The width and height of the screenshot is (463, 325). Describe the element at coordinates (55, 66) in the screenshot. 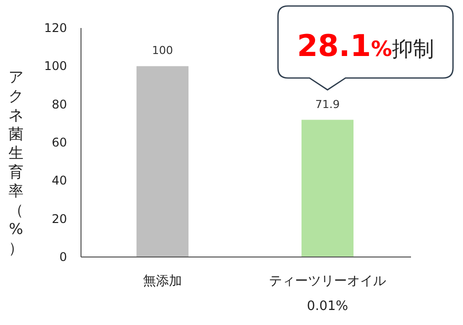

I see `y-tick-label: 100` at that location.